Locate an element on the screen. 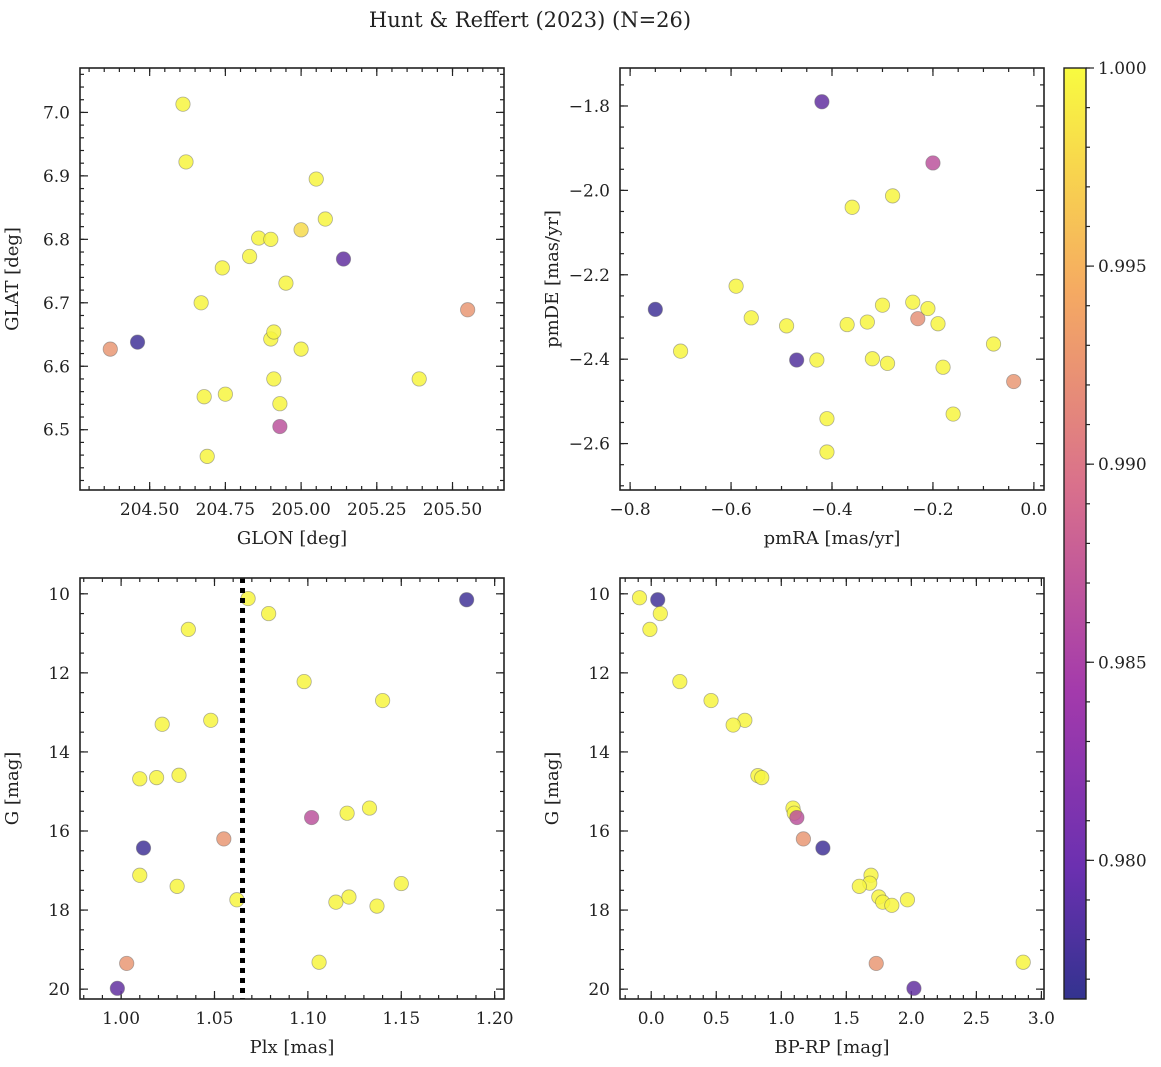 The width and height of the screenshot is (1161, 1067). x-tick-label: 204.75 is located at coordinates (225, 510).